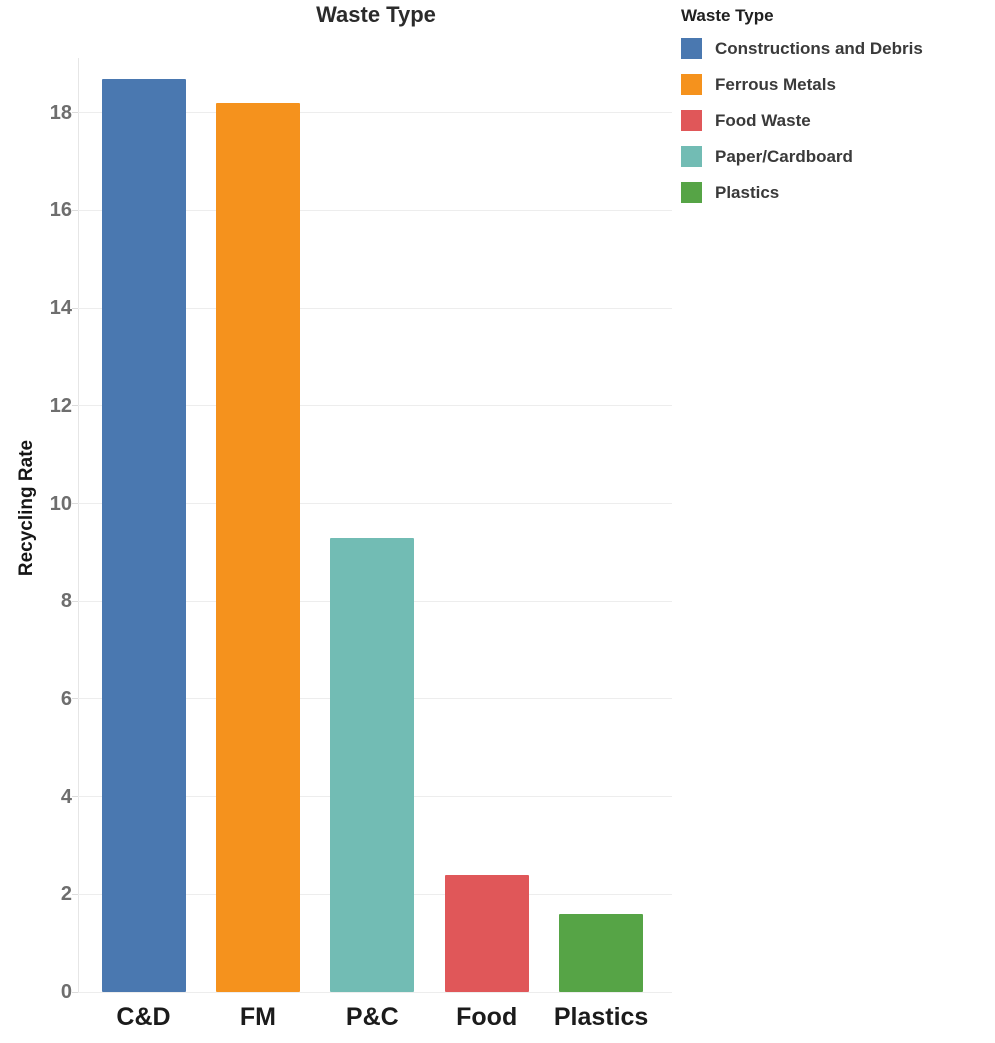  I want to click on bar-fm, so click(257, 547).